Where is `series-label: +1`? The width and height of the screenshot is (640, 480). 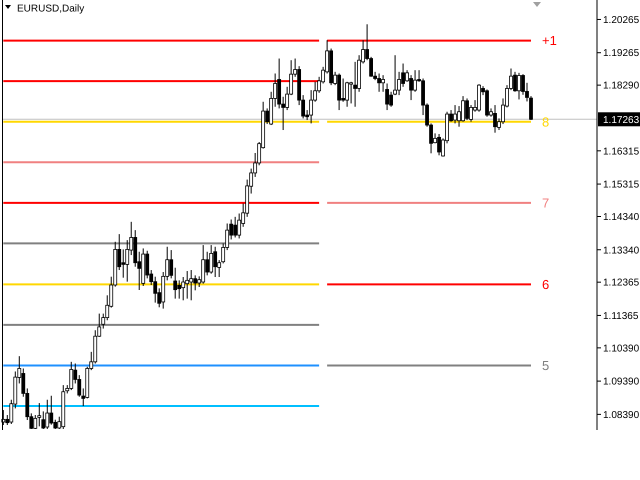 series-label: +1 is located at coordinates (549, 40).